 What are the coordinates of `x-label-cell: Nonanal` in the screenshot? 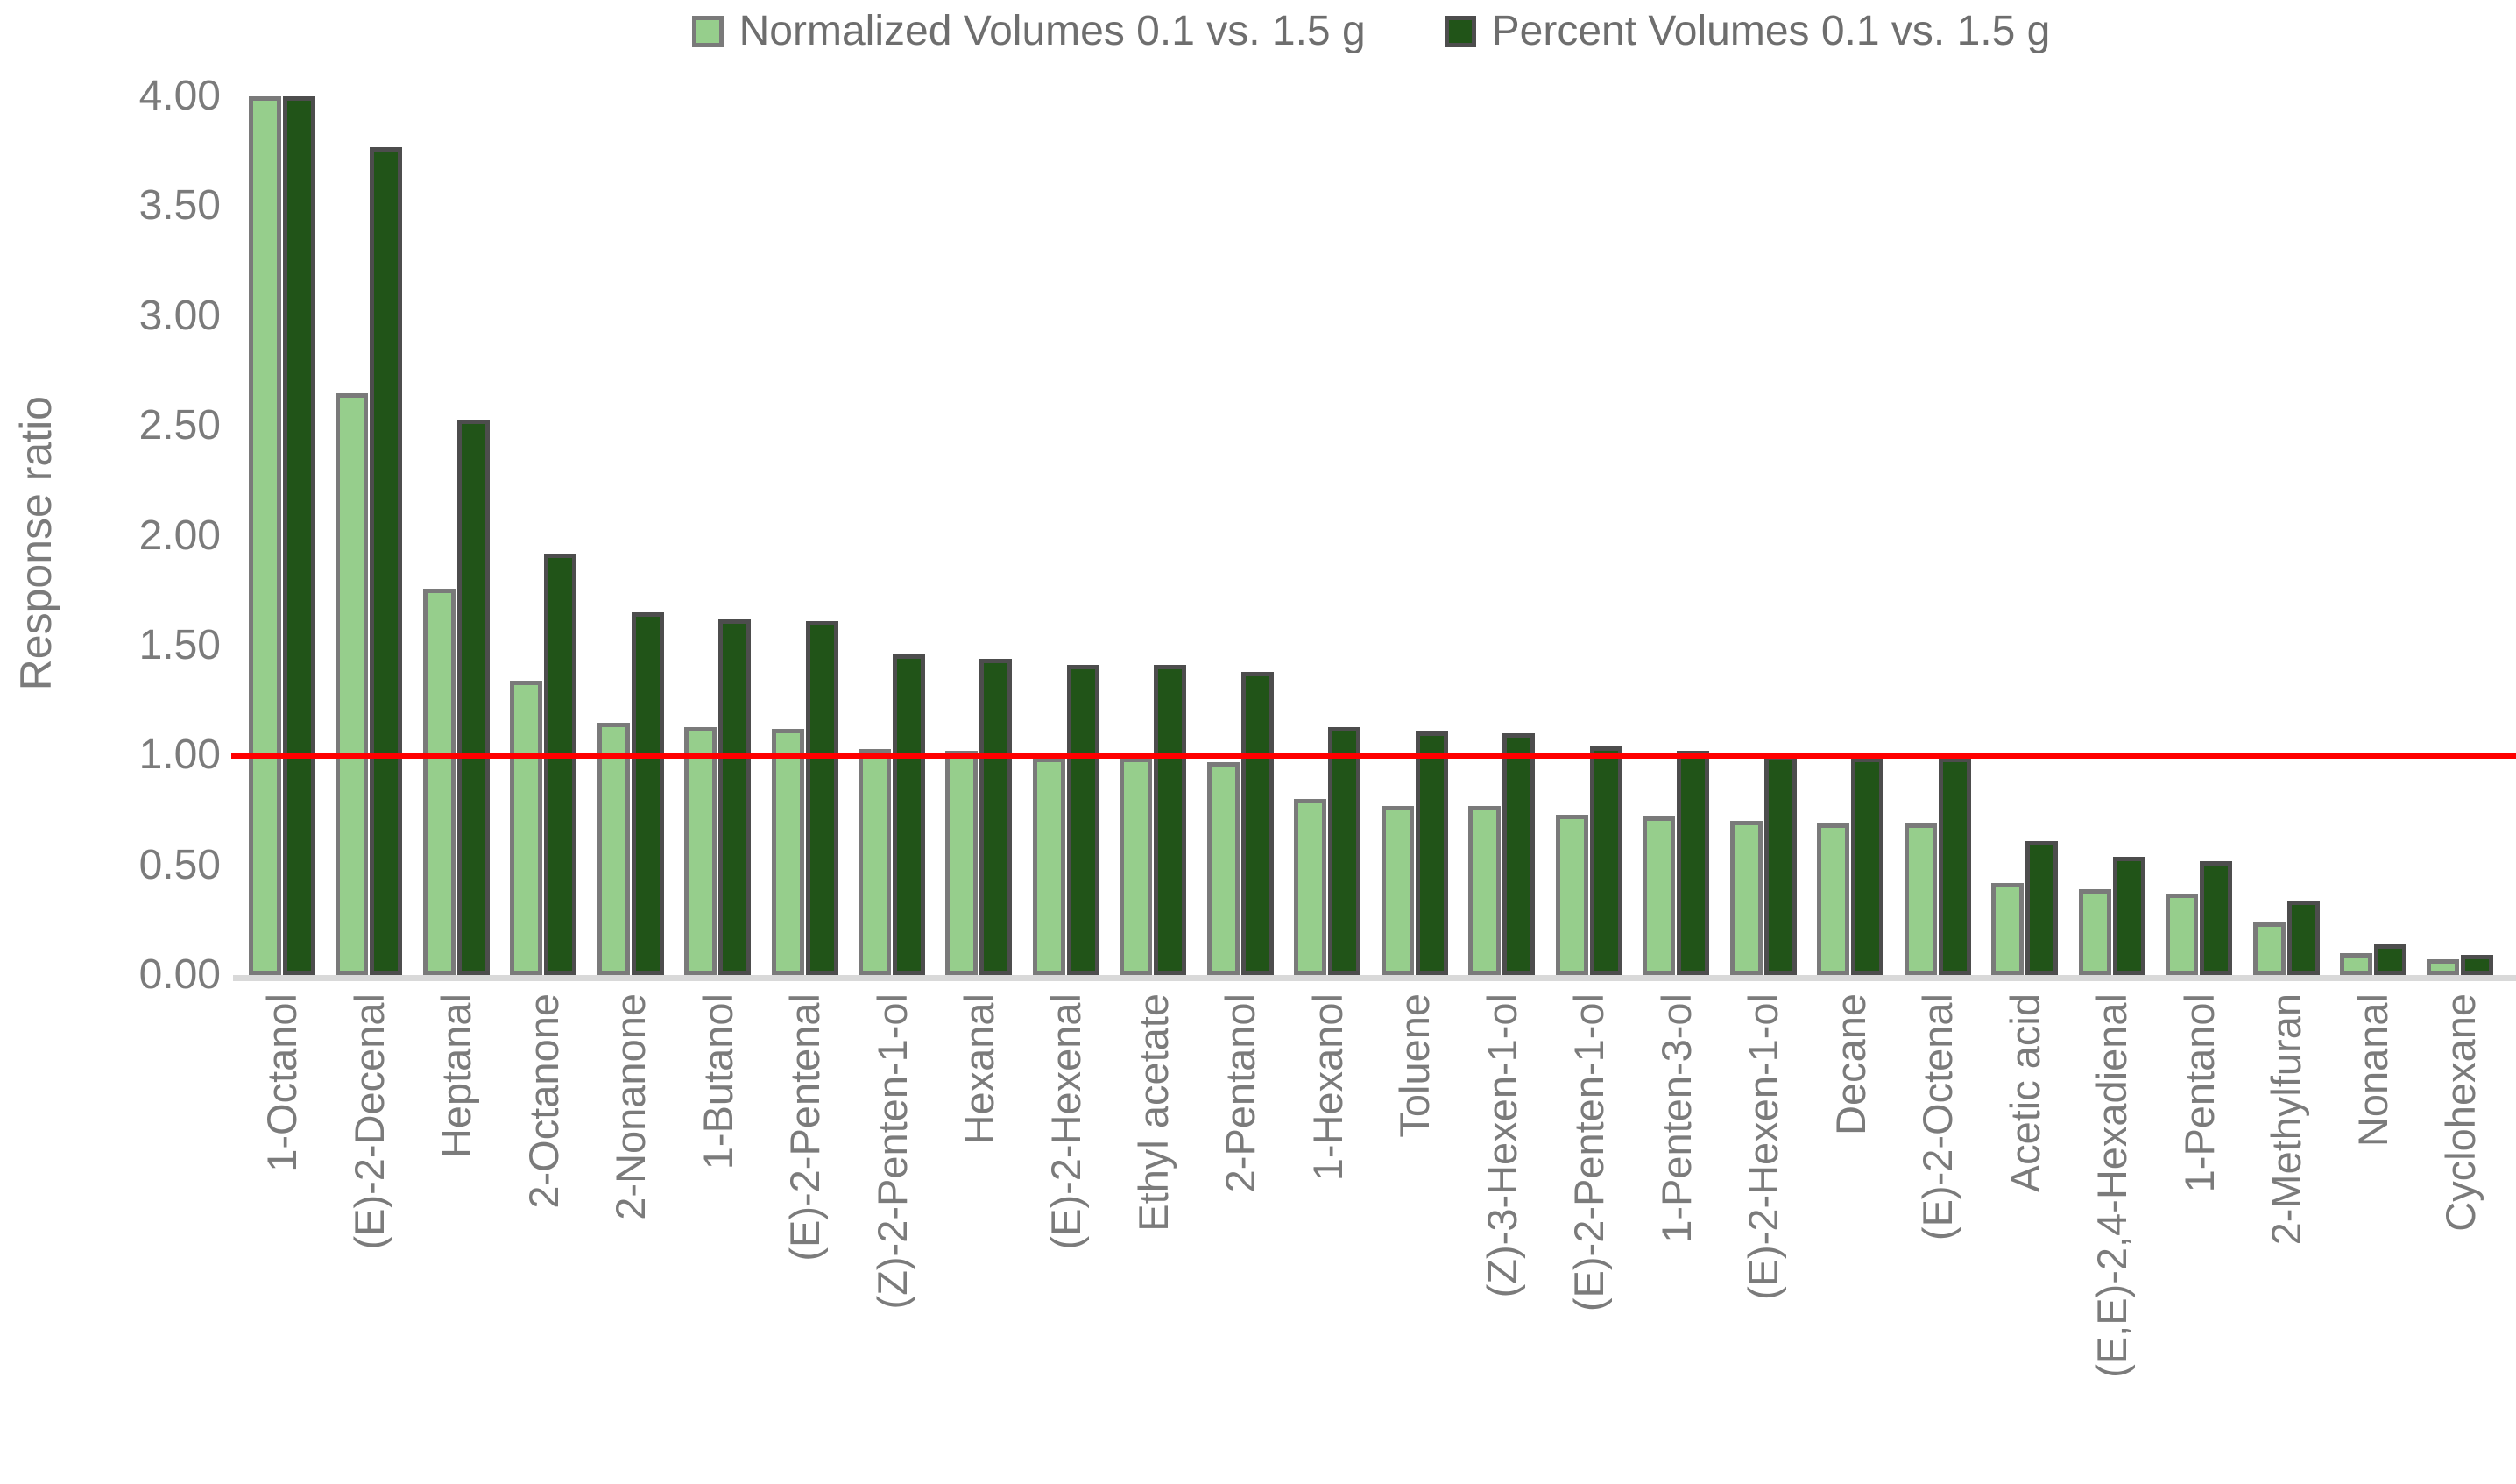 It's located at (2372, 1236).